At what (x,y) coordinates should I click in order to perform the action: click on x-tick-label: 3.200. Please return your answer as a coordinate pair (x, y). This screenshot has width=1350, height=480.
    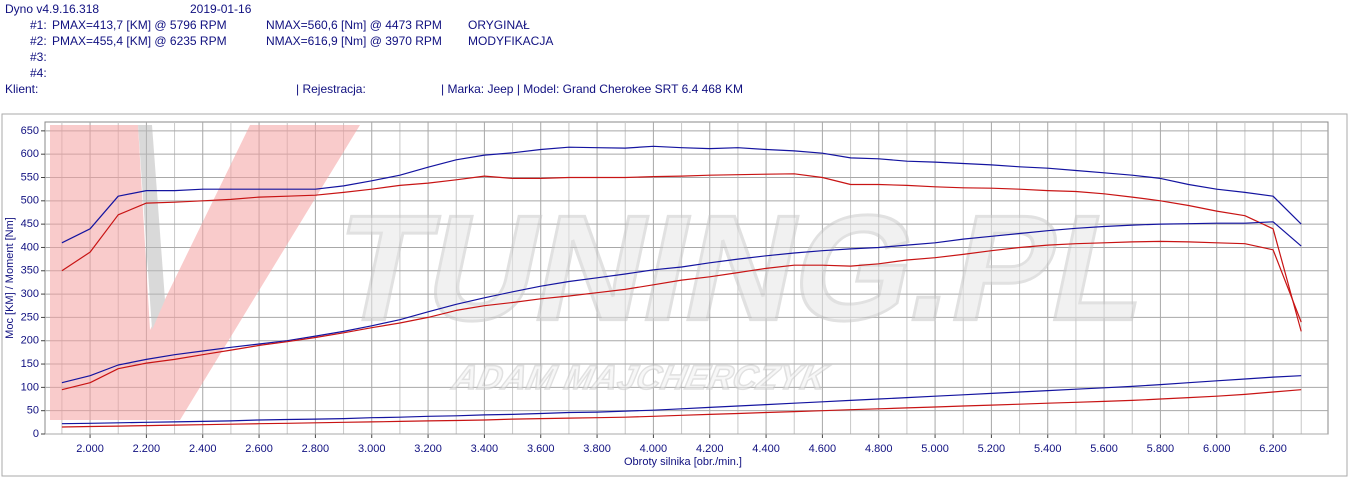
    Looking at the image, I should click on (428, 449).